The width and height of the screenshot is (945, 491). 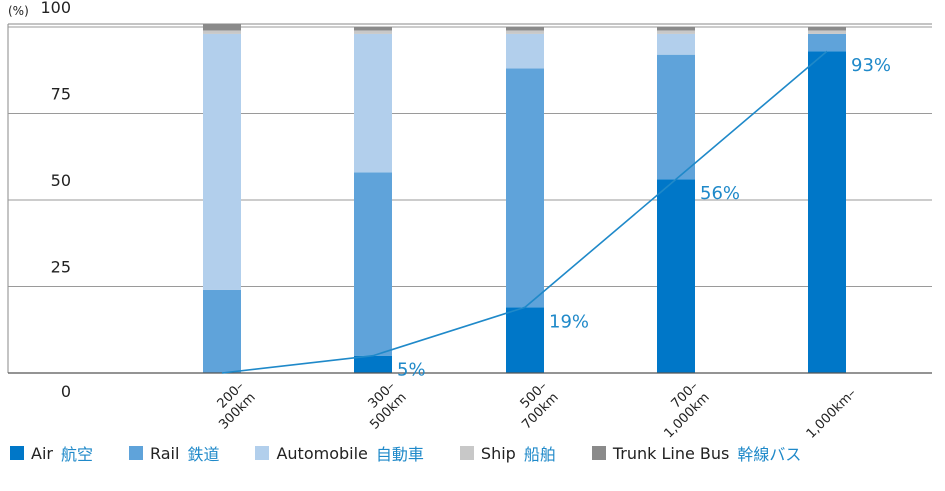 I want to click on y-unit-label: (%), so click(x=18, y=11).